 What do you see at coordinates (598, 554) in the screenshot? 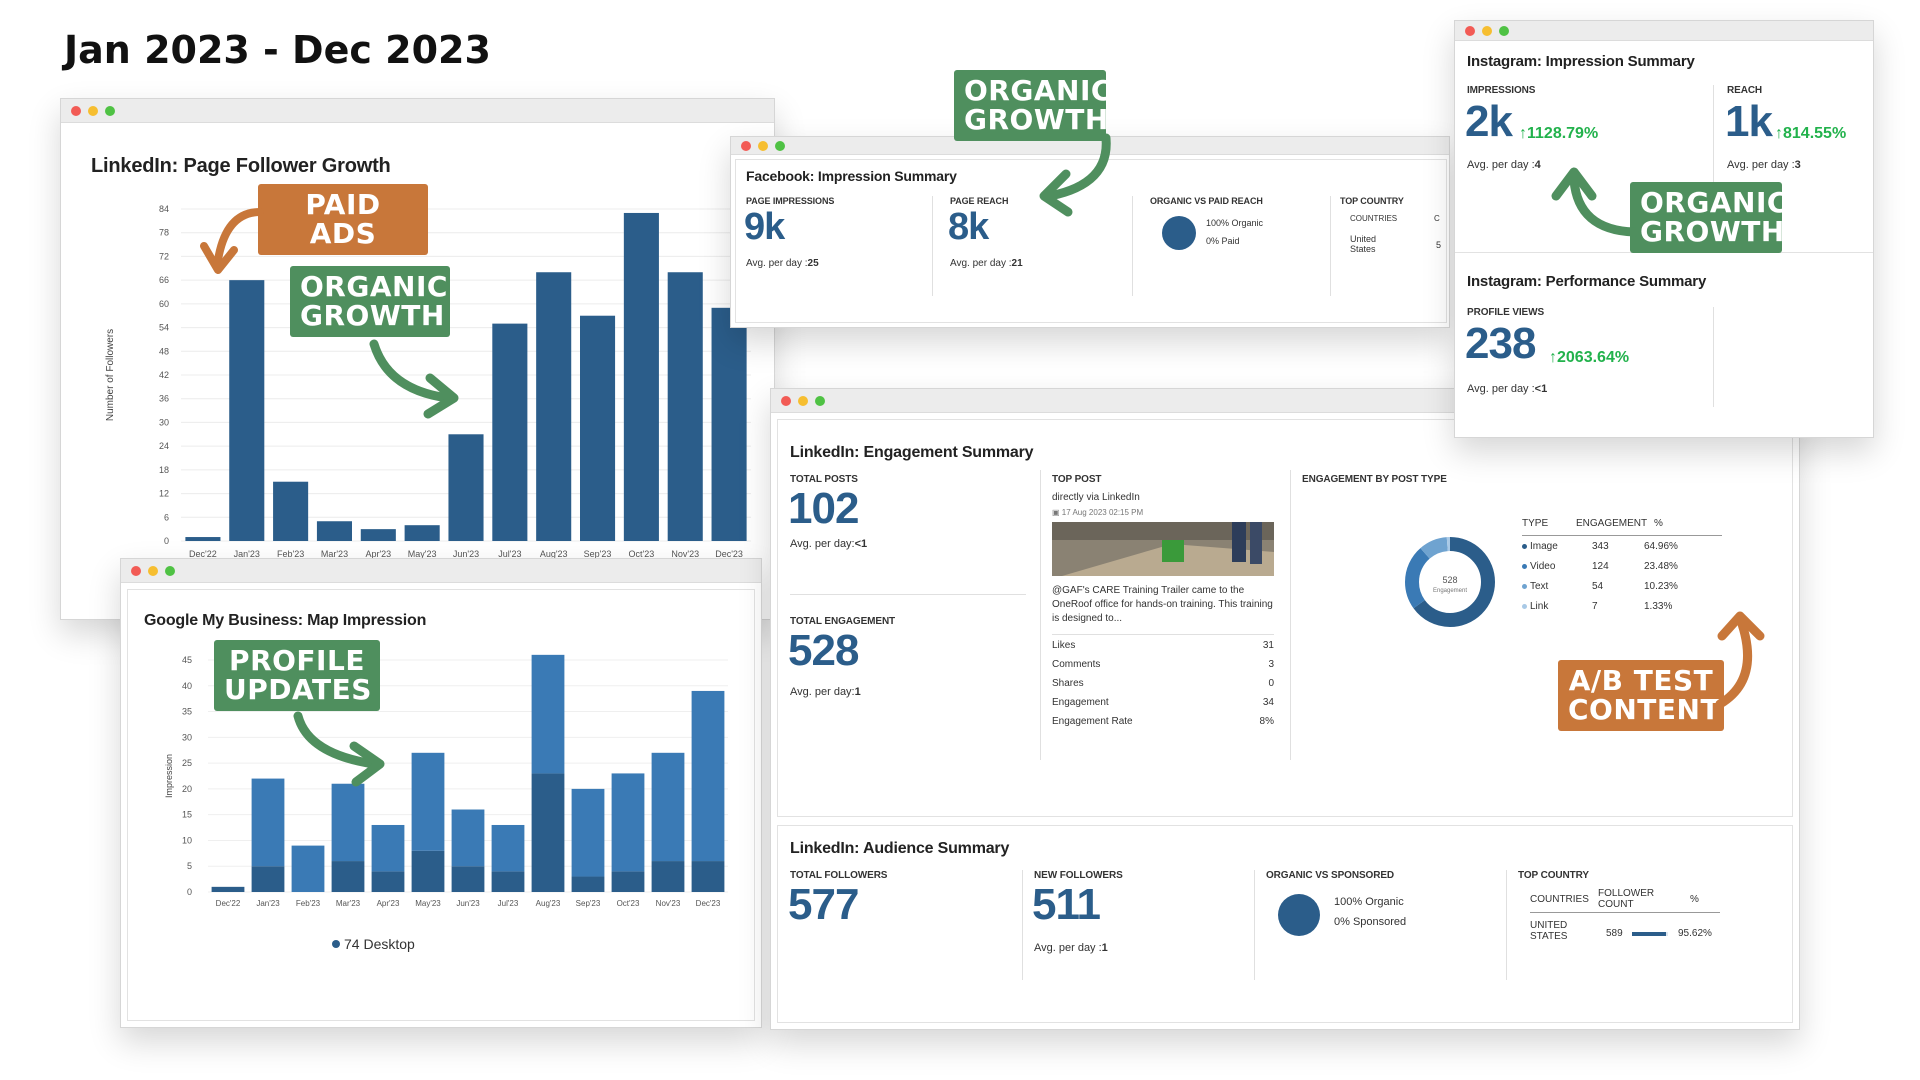
I see `x-tick-label: Sep'23` at bounding box center [598, 554].